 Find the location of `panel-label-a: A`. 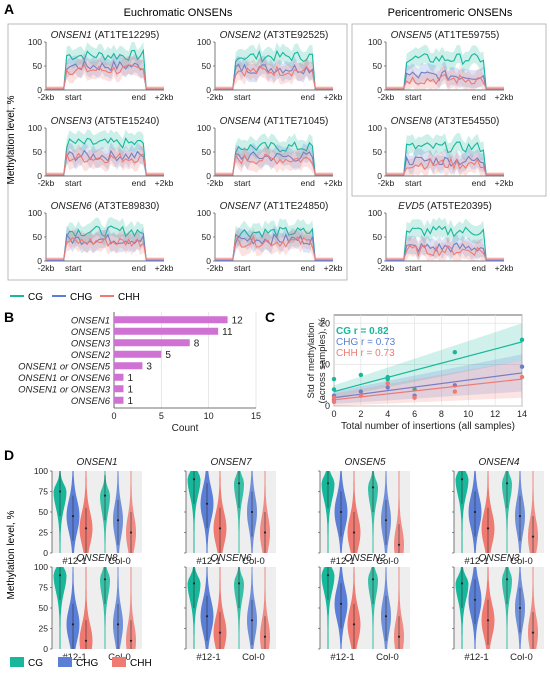

panel-label-a: A is located at coordinates (9, 9).